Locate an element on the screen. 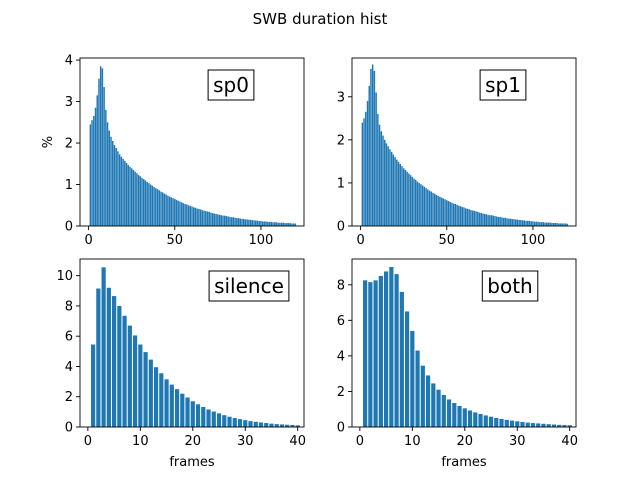 This screenshot has width=640, height=480. annotation-silence: silence is located at coordinates (249, 286).